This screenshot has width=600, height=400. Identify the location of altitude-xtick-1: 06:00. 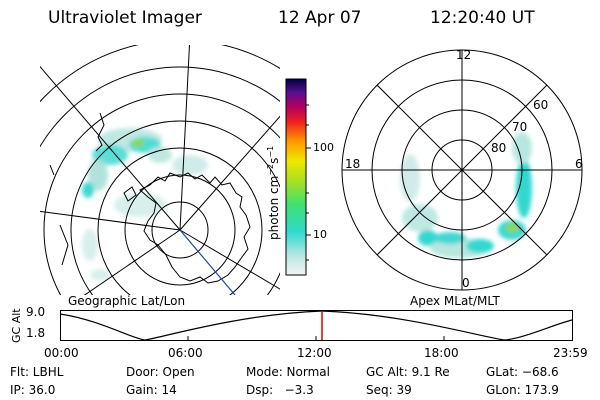
(185, 353).